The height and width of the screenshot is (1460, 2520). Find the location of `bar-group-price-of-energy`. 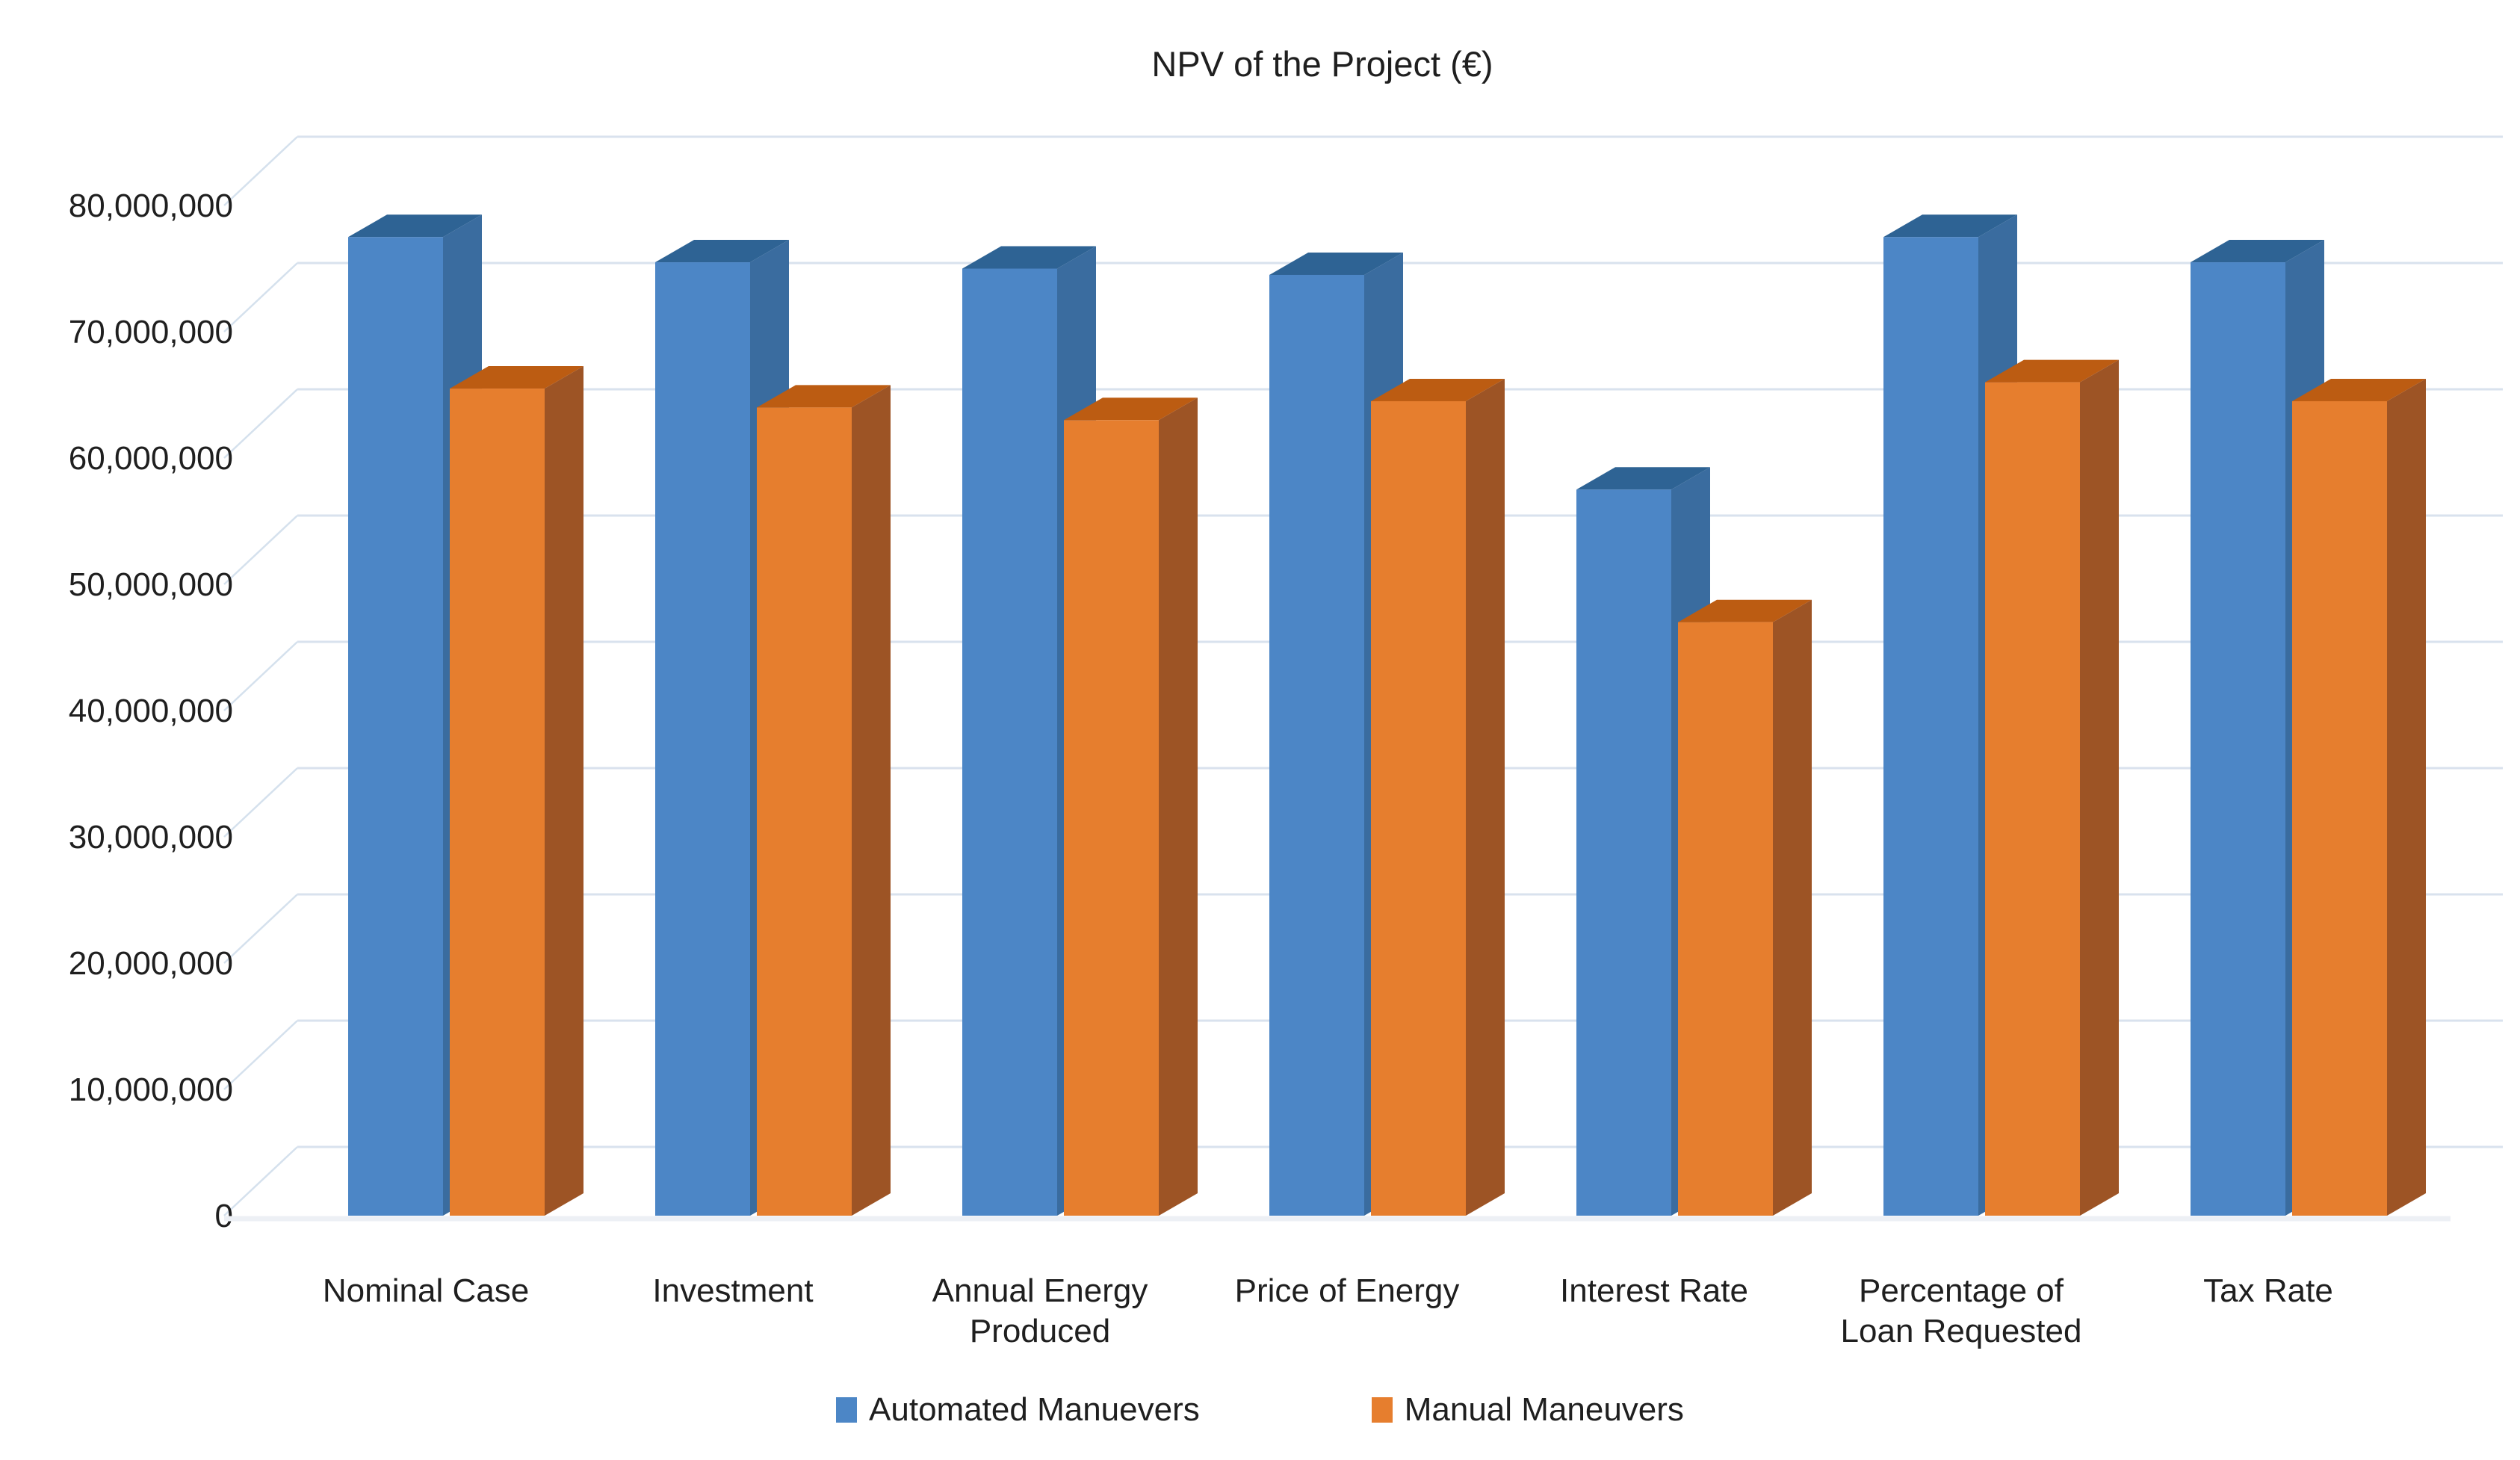

bar-group-price-of-energy is located at coordinates (1387, 734).